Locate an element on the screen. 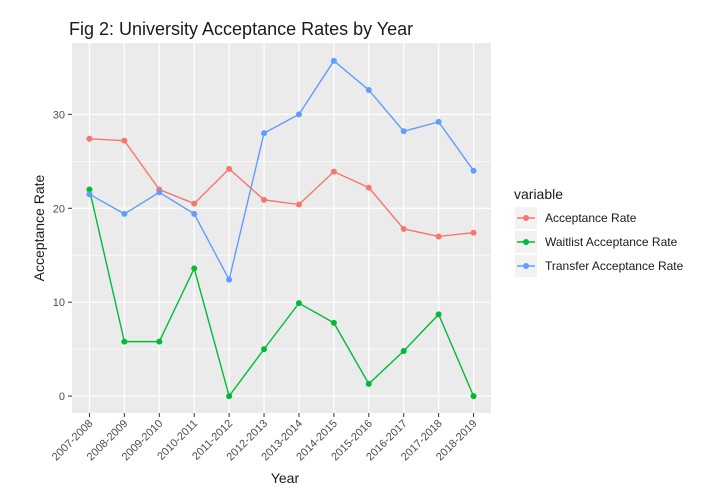 The height and width of the screenshot is (488, 715). legend-label: Waitlist Acceptance Rate is located at coordinates (611, 242).